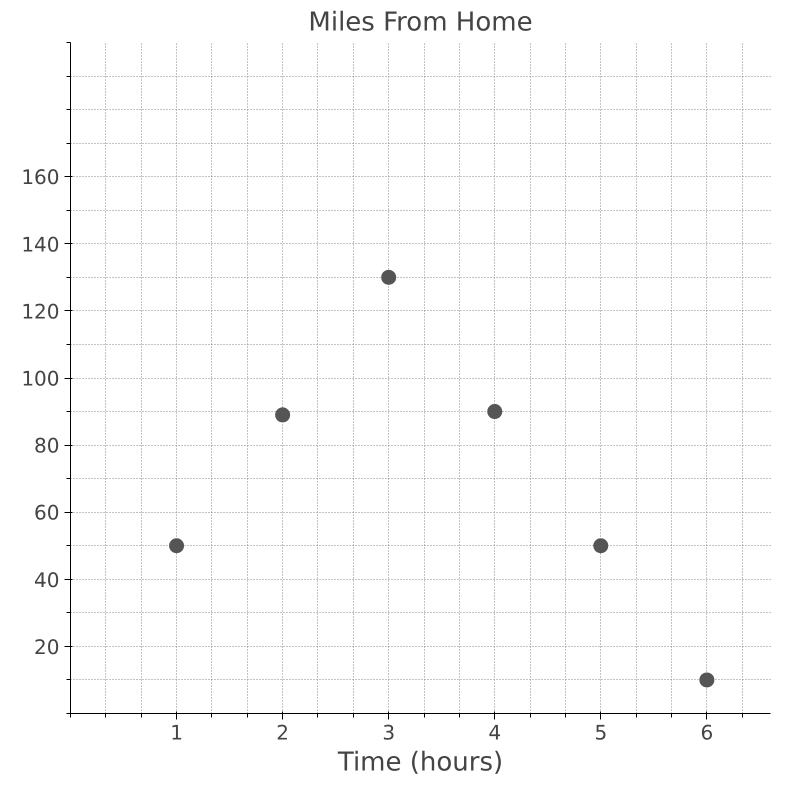  What do you see at coordinates (495, 732) in the screenshot?
I see `x-tick-label: 4` at bounding box center [495, 732].